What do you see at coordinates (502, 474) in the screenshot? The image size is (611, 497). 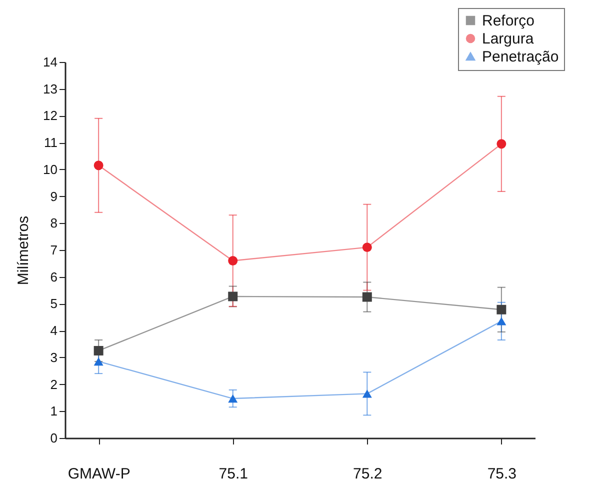 I see `x-tick-label: 75.3` at bounding box center [502, 474].